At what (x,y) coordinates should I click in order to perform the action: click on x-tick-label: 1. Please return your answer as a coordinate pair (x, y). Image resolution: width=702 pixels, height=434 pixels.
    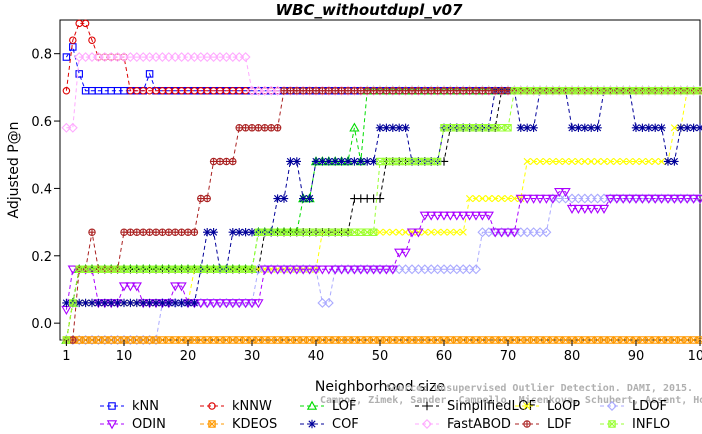
    Looking at the image, I should click on (66, 356).